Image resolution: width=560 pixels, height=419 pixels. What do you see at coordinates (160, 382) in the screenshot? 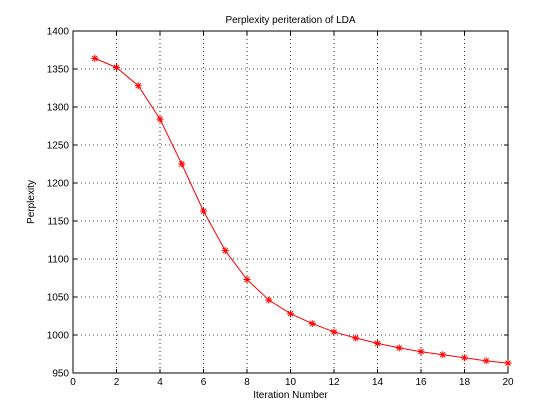
I see `x-tick-label: 4` at bounding box center [160, 382].